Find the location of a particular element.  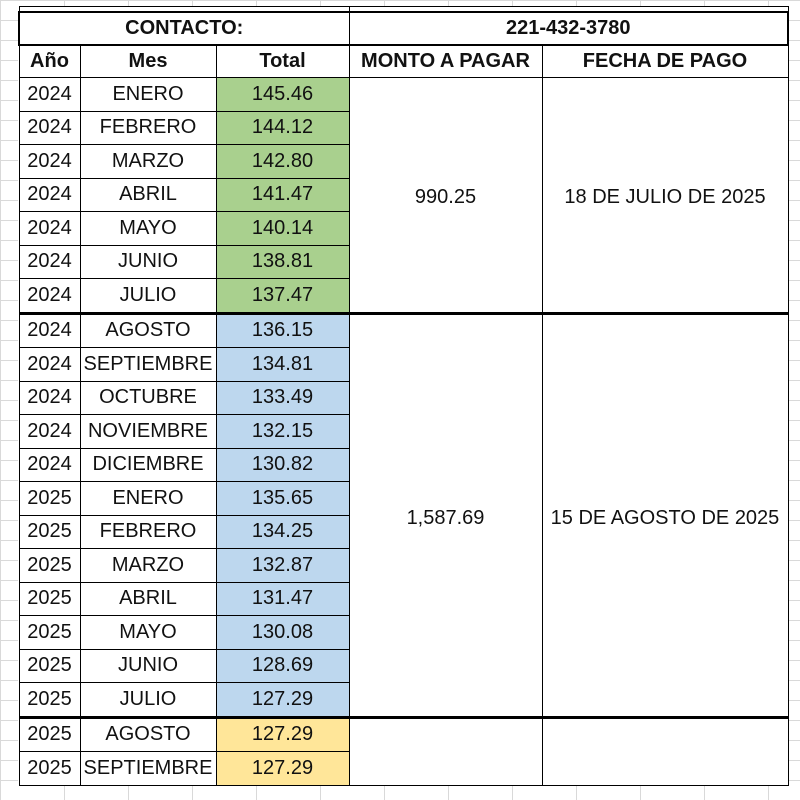

table-row: 2024 DICIEMBRE 130.82 is located at coordinates (403, 464).